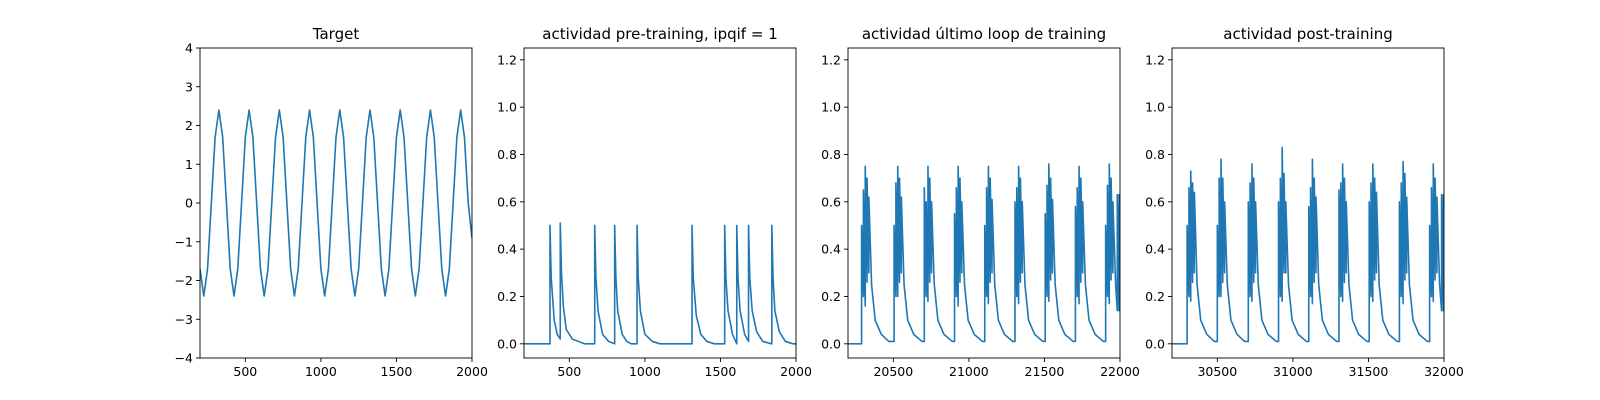 The image size is (1600, 400). What do you see at coordinates (189, 48) in the screenshot?
I see `y-tick-label: 4` at bounding box center [189, 48].